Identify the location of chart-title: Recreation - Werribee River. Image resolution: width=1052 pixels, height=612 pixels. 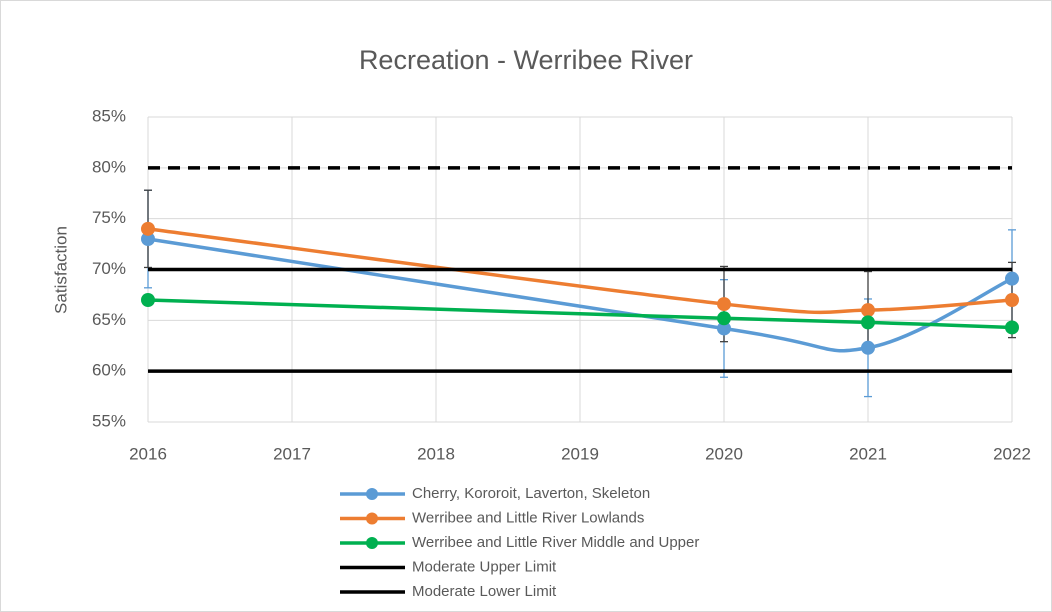
(526, 60).